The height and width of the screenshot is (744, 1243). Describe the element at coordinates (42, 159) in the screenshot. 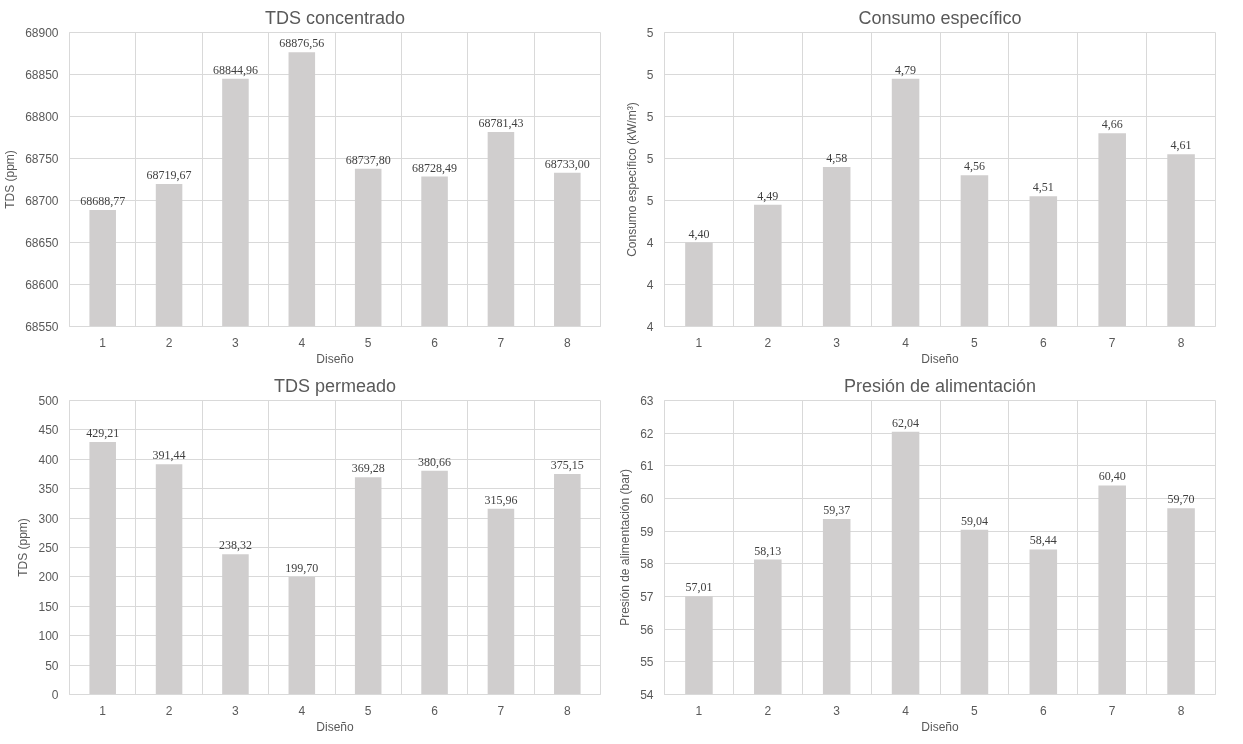

I see `y-tick-label: 68750` at that location.